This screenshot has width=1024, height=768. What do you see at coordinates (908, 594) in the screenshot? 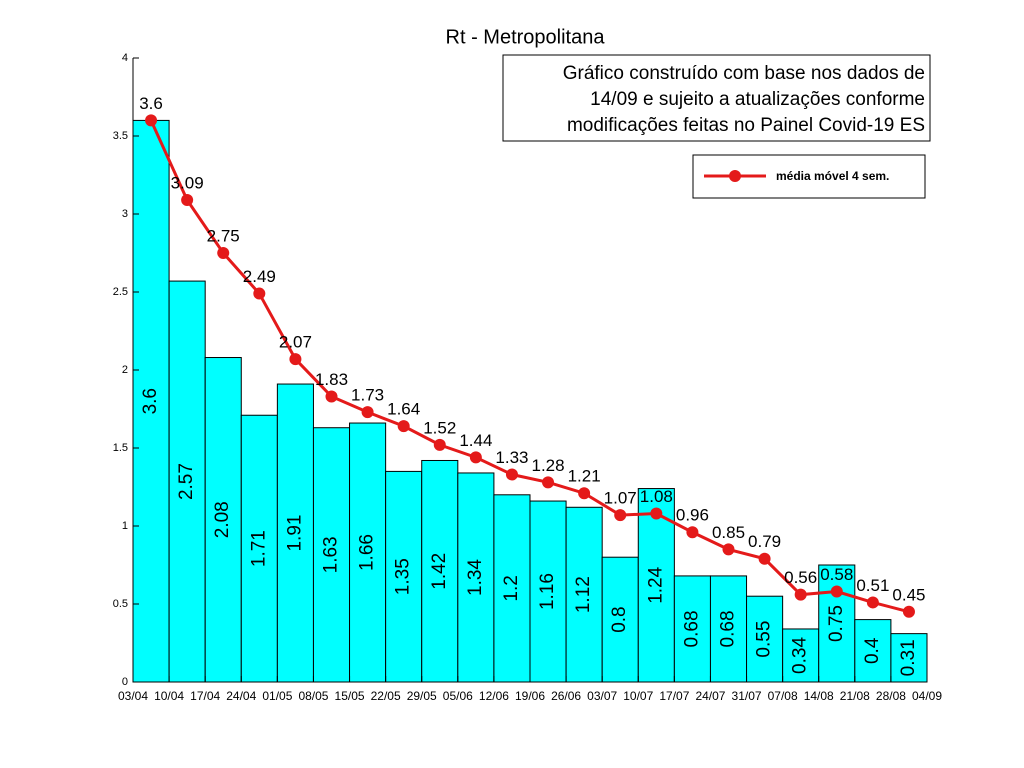
I see `line-value-label: 0.45` at bounding box center [908, 594].